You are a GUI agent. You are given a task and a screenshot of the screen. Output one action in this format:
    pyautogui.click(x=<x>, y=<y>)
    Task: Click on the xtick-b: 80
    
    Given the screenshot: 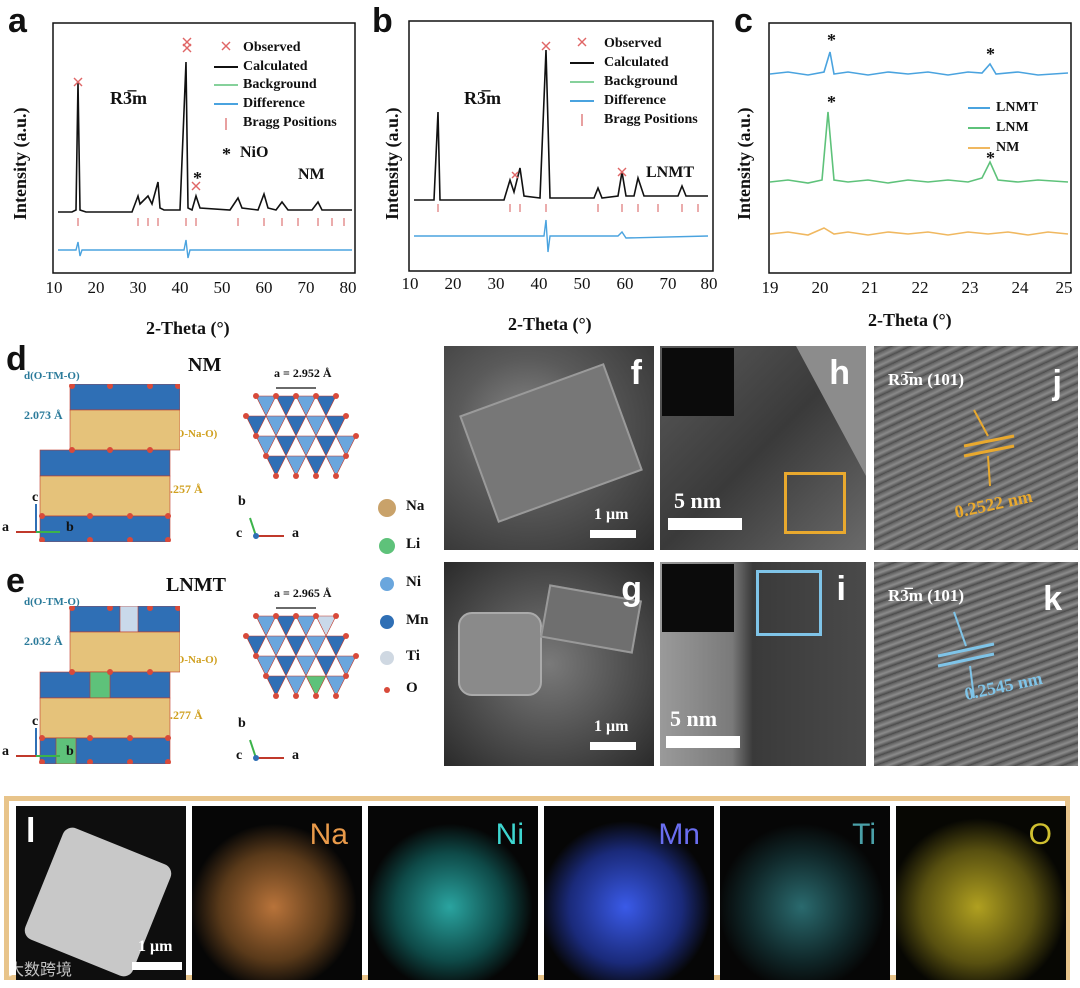 What is the action you would take?
    pyautogui.click(x=709, y=283)
    